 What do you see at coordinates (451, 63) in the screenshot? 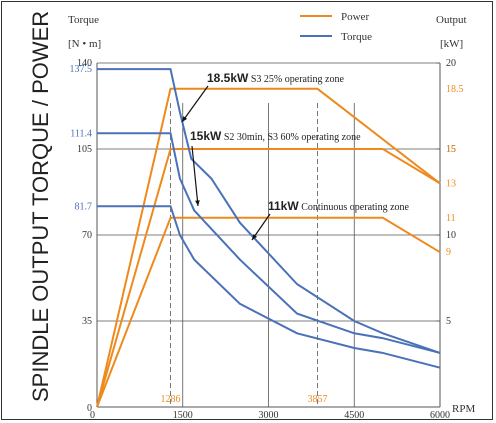
I see `right-tick-label: 20` at bounding box center [451, 63].